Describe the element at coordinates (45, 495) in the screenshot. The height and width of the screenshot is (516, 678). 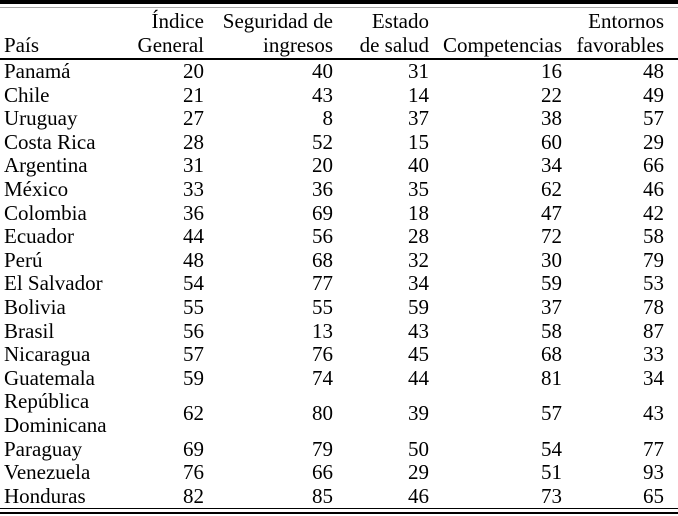
I see `country-cell: Honduras` at that location.